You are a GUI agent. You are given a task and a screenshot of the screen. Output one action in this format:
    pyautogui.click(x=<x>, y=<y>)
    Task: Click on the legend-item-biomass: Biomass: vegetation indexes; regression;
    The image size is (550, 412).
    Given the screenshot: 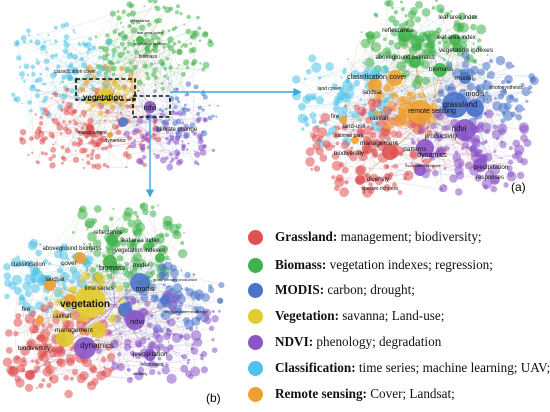 What is the action you would take?
    pyautogui.click(x=398, y=267)
    